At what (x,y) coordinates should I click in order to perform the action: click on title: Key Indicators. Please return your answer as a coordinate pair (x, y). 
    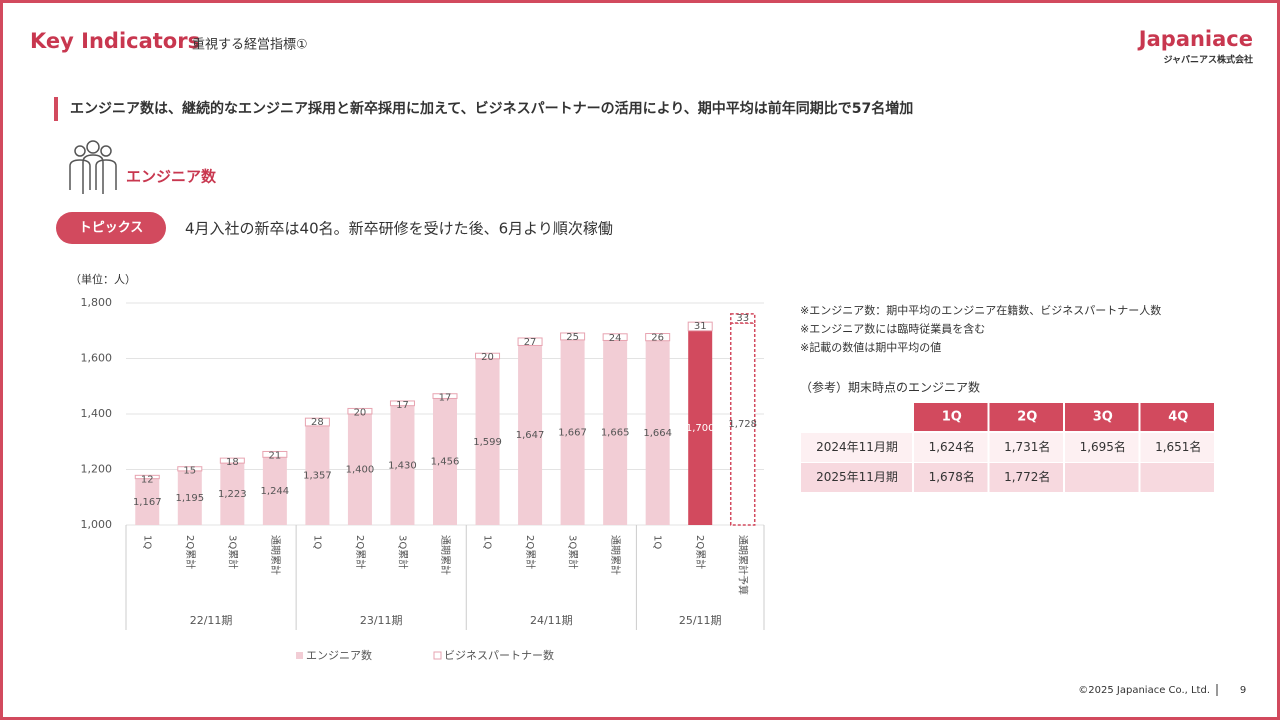
    Looking at the image, I should click on (115, 41).